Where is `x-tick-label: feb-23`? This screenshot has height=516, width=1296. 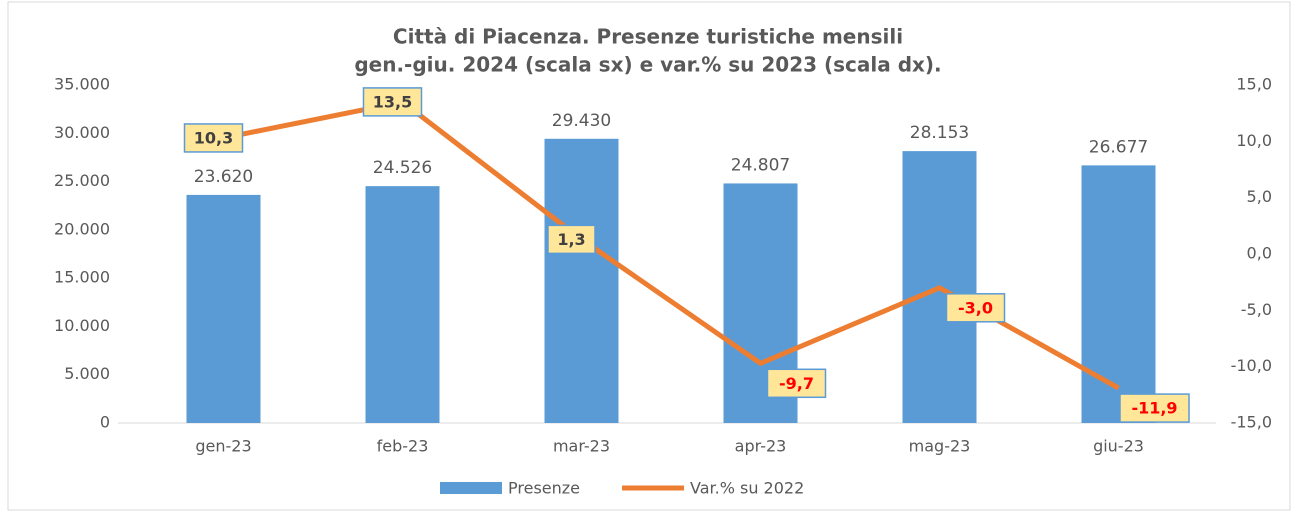 x-tick-label: feb-23 is located at coordinates (403, 446).